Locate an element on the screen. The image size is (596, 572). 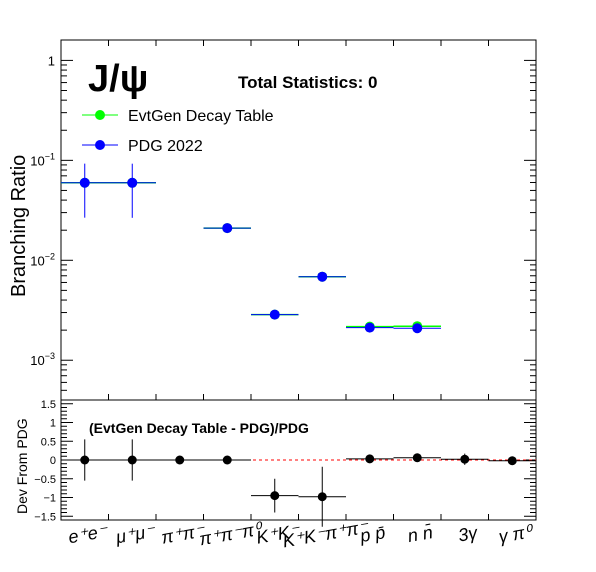
legend: EvtGen Decay Table PDG 2022 is located at coordinates (178, 131).